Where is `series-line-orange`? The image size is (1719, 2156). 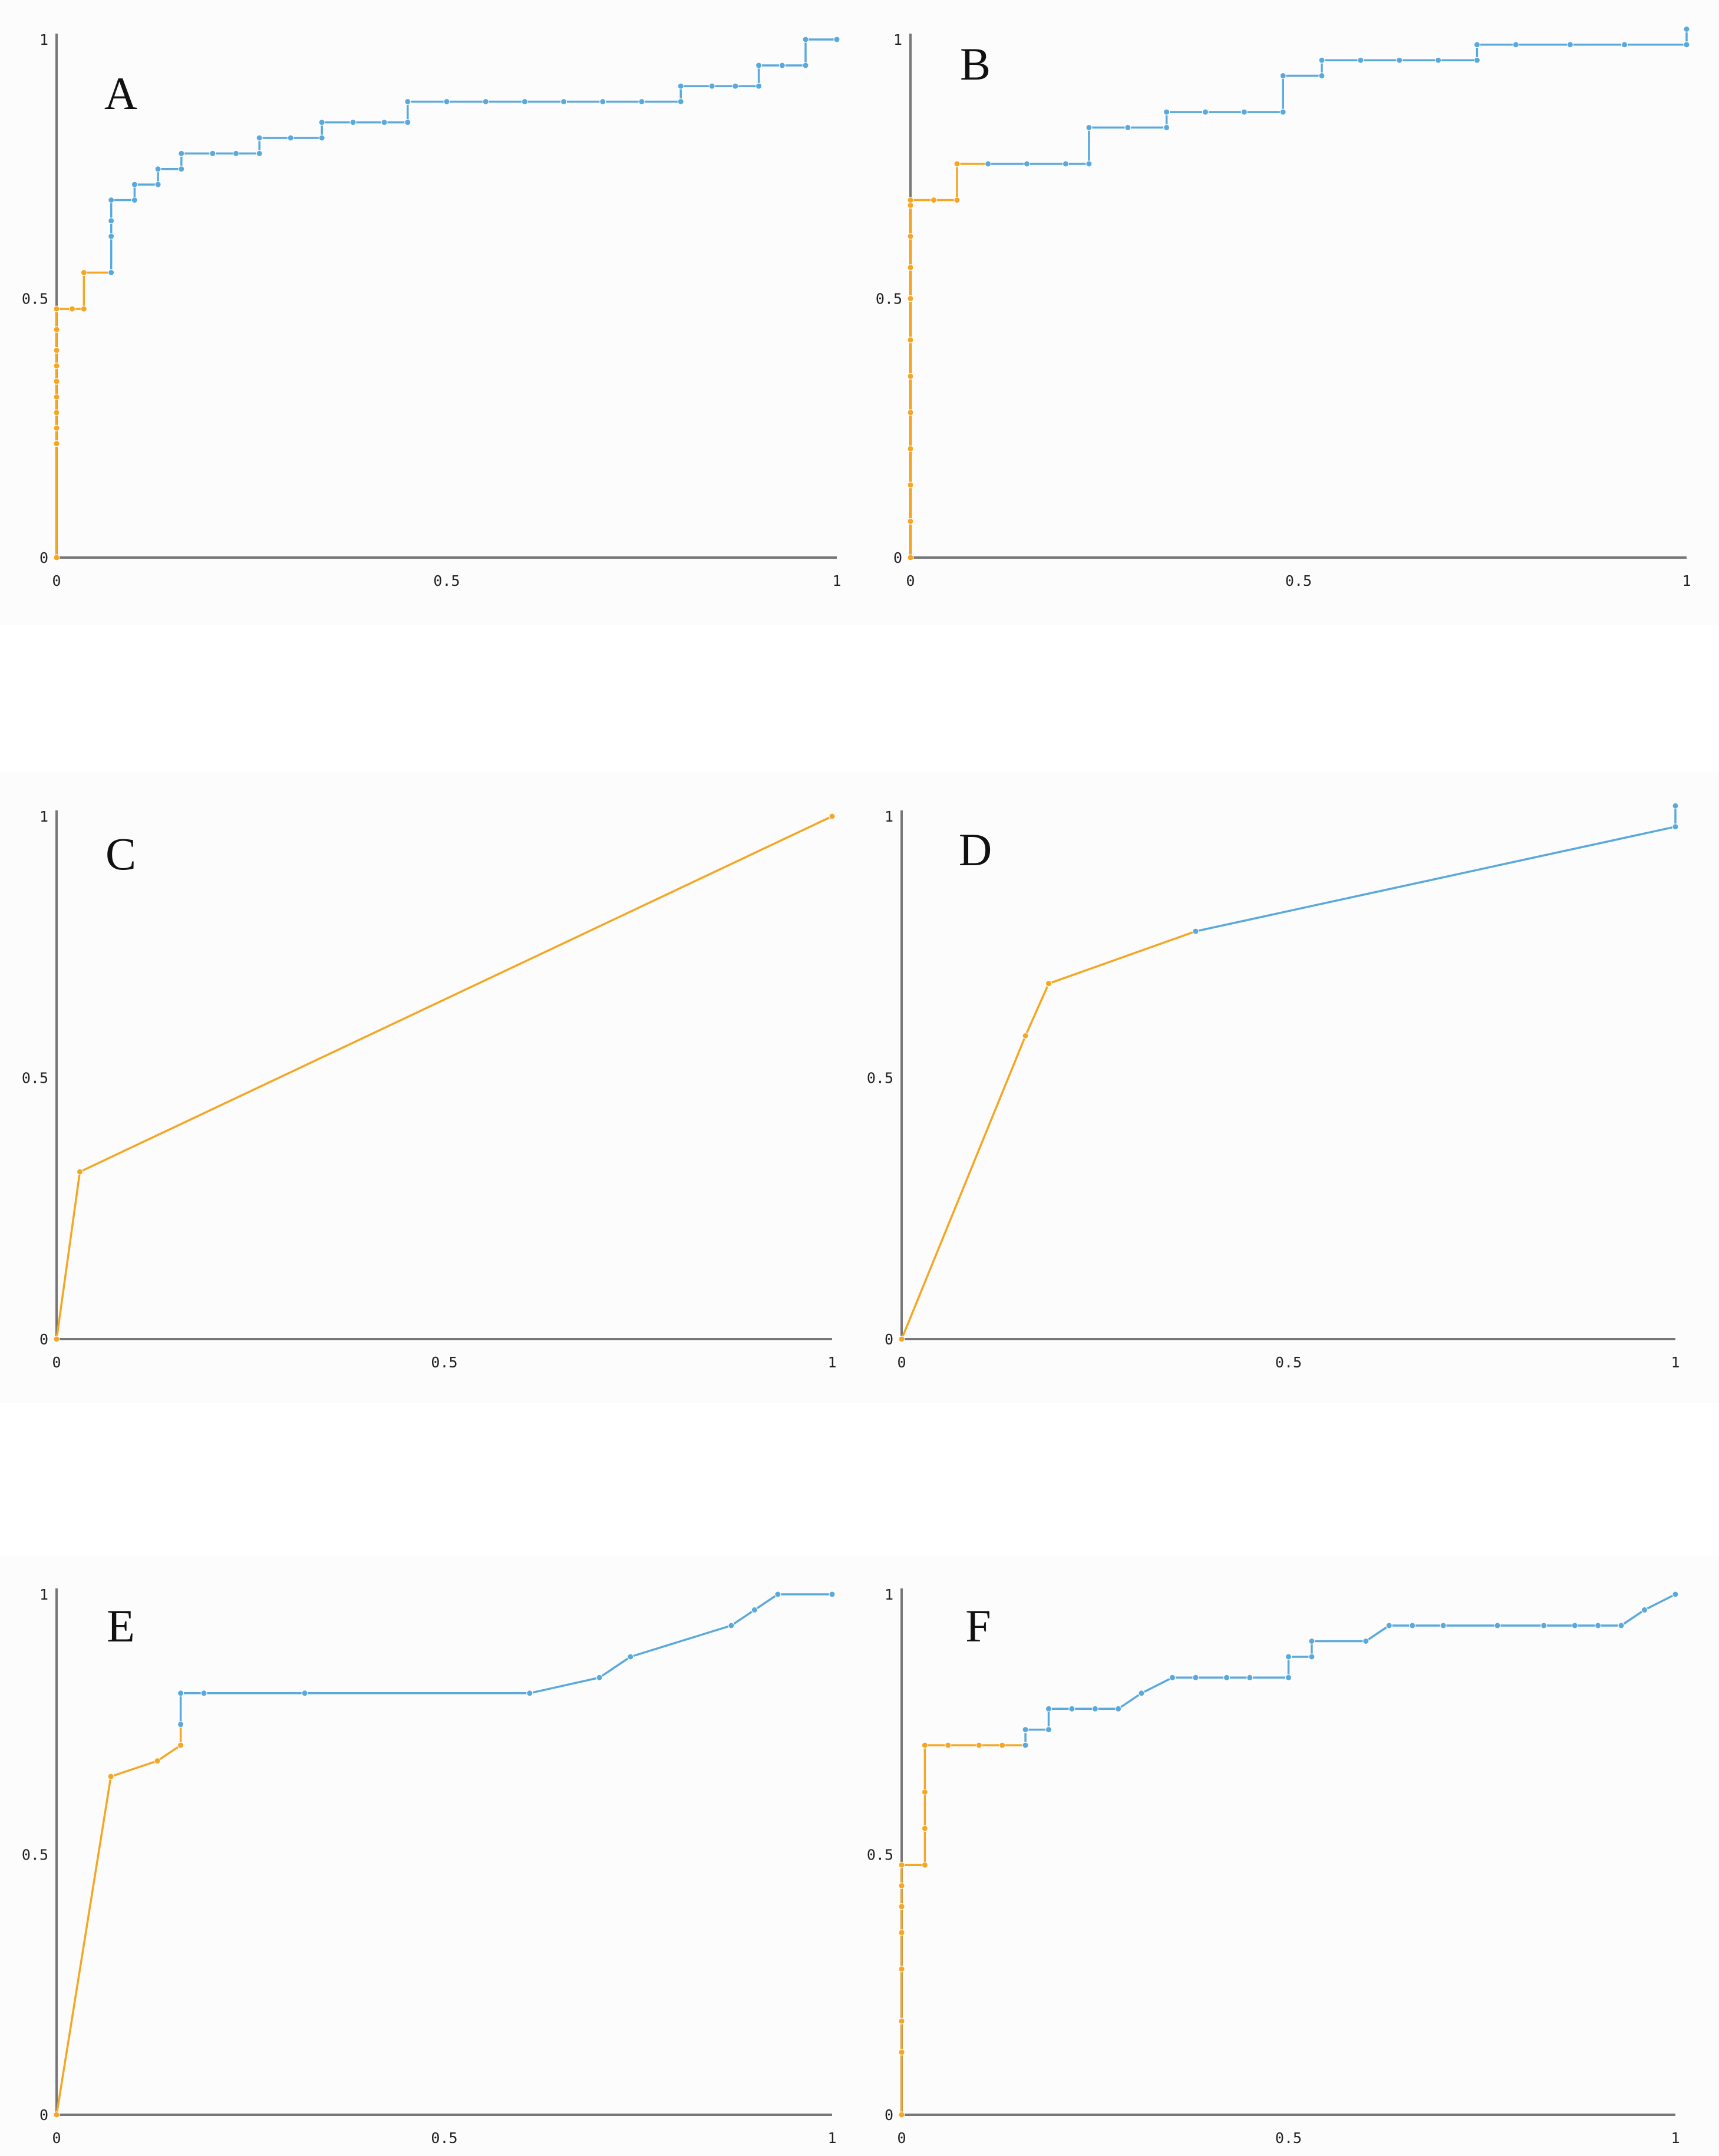 series-line-orange is located at coordinates (963, 1930).